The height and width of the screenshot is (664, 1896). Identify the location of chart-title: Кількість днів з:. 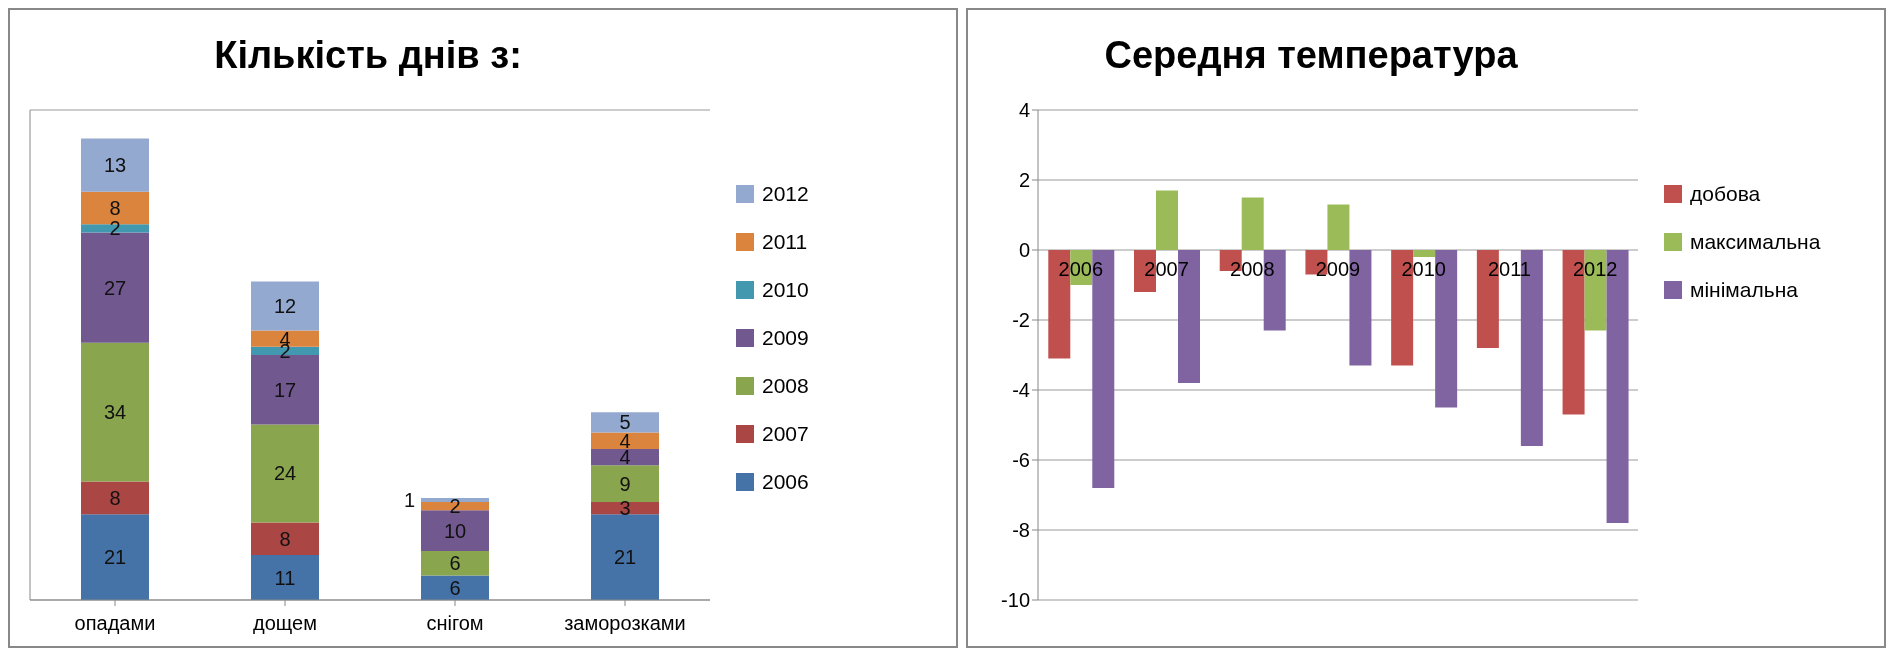
(368, 55).